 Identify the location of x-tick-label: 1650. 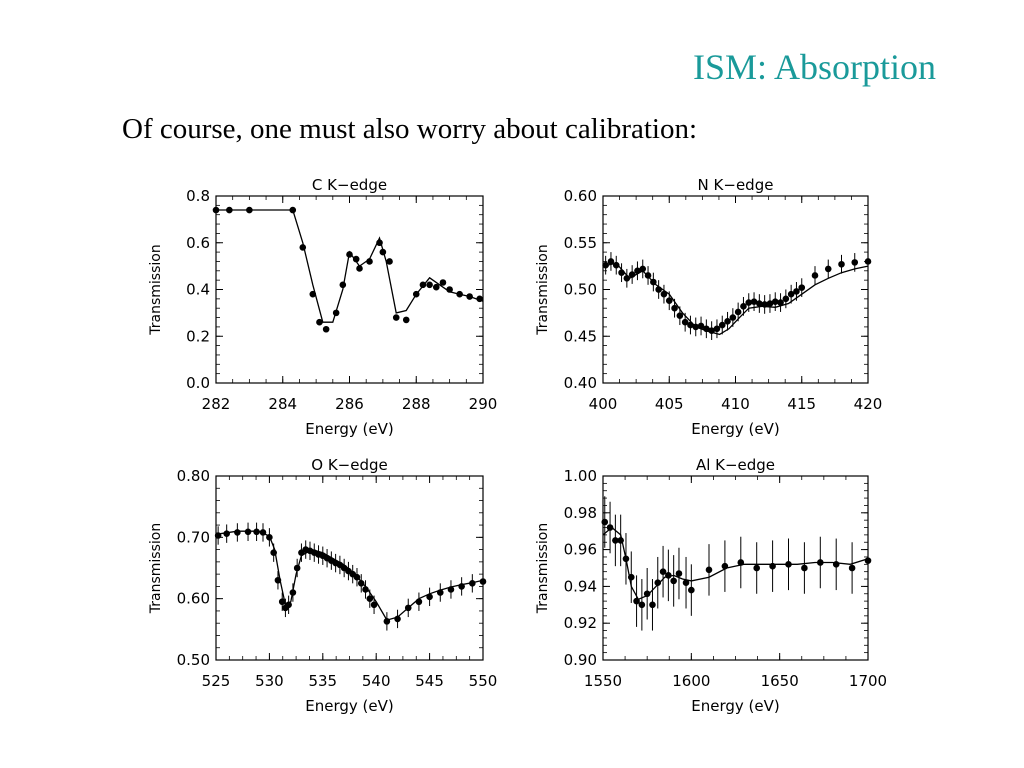
(780, 681).